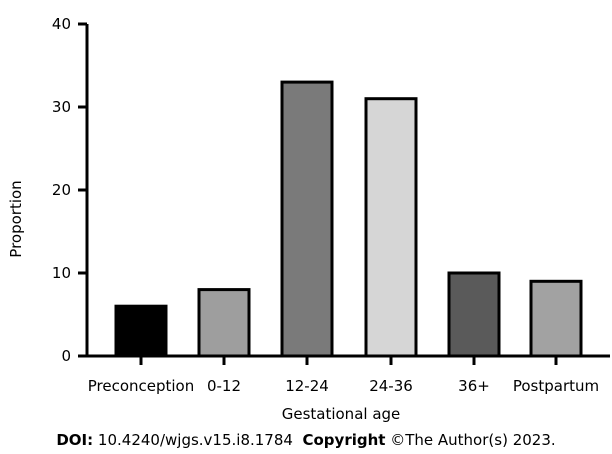 The width and height of the screenshot is (612, 454). I want to click on bar-preconception, so click(141, 331).